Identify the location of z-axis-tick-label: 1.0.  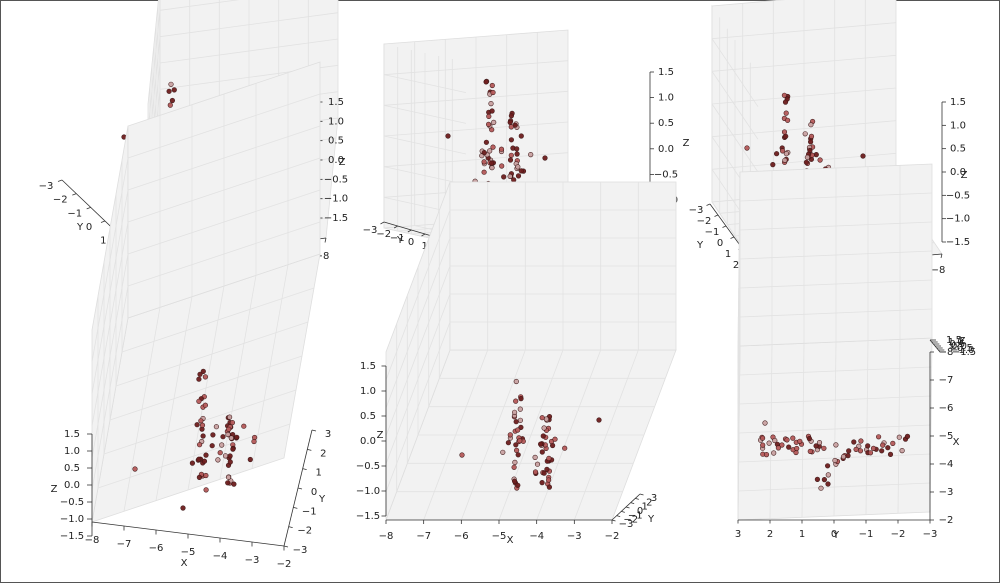
(956, 342).